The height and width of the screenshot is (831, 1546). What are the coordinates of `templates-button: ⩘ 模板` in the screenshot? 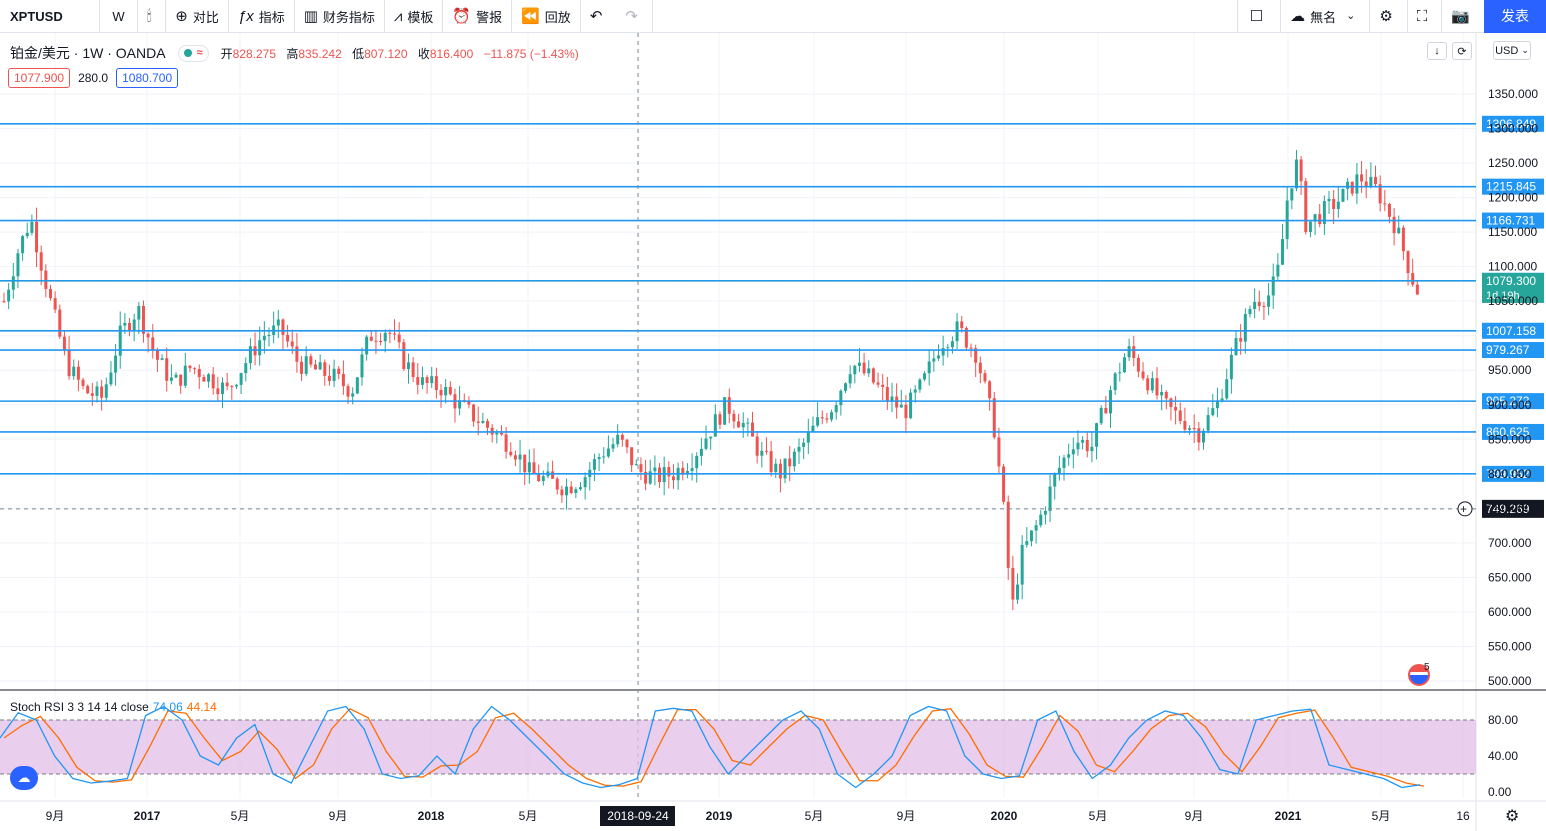 It's located at (414, 16).